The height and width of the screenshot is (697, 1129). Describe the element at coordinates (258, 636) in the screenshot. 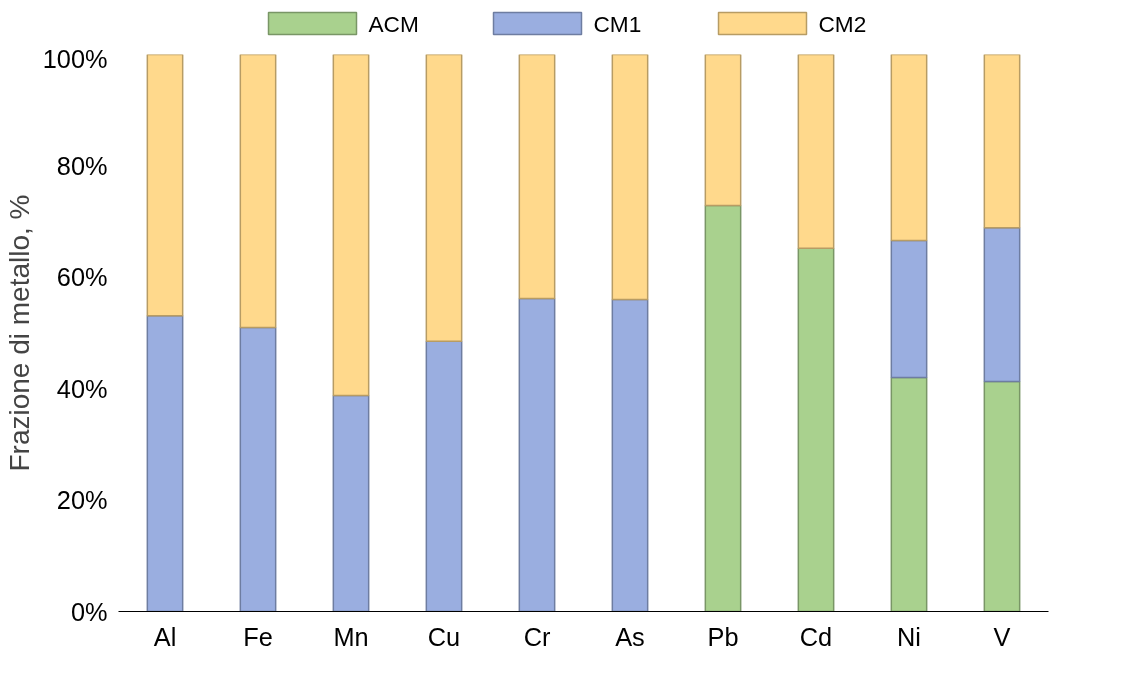

I see `x-tick-label: Fe` at that location.